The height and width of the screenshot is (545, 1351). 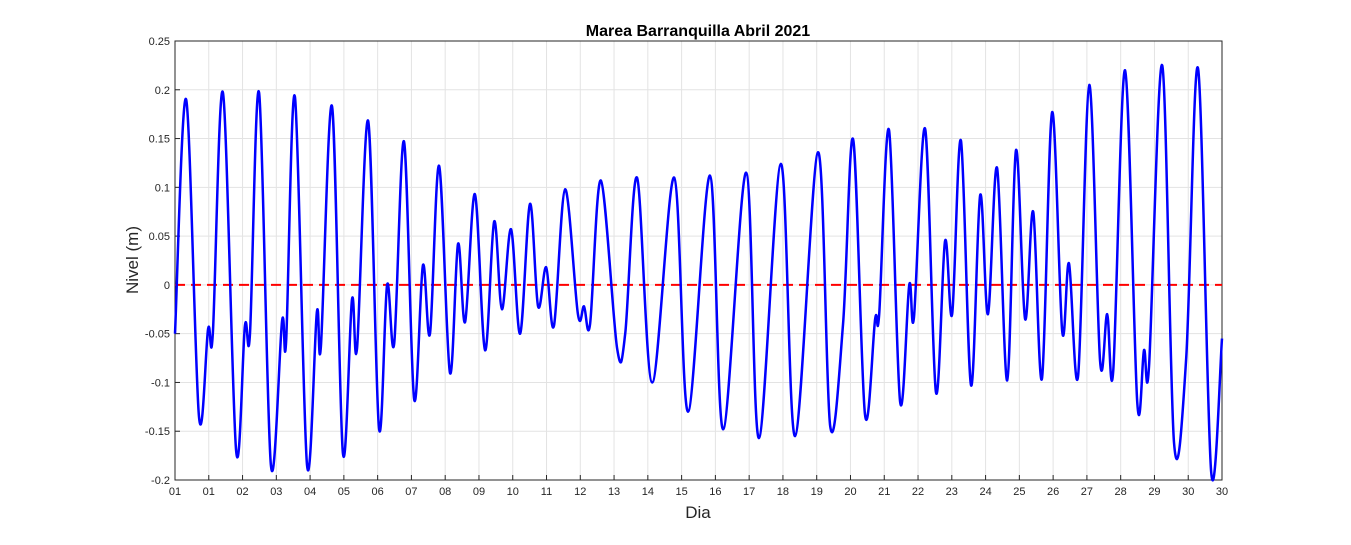 What do you see at coordinates (783, 492) in the screenshot?
I see `x-tick-label: 18` at bounding box center [783, 492].